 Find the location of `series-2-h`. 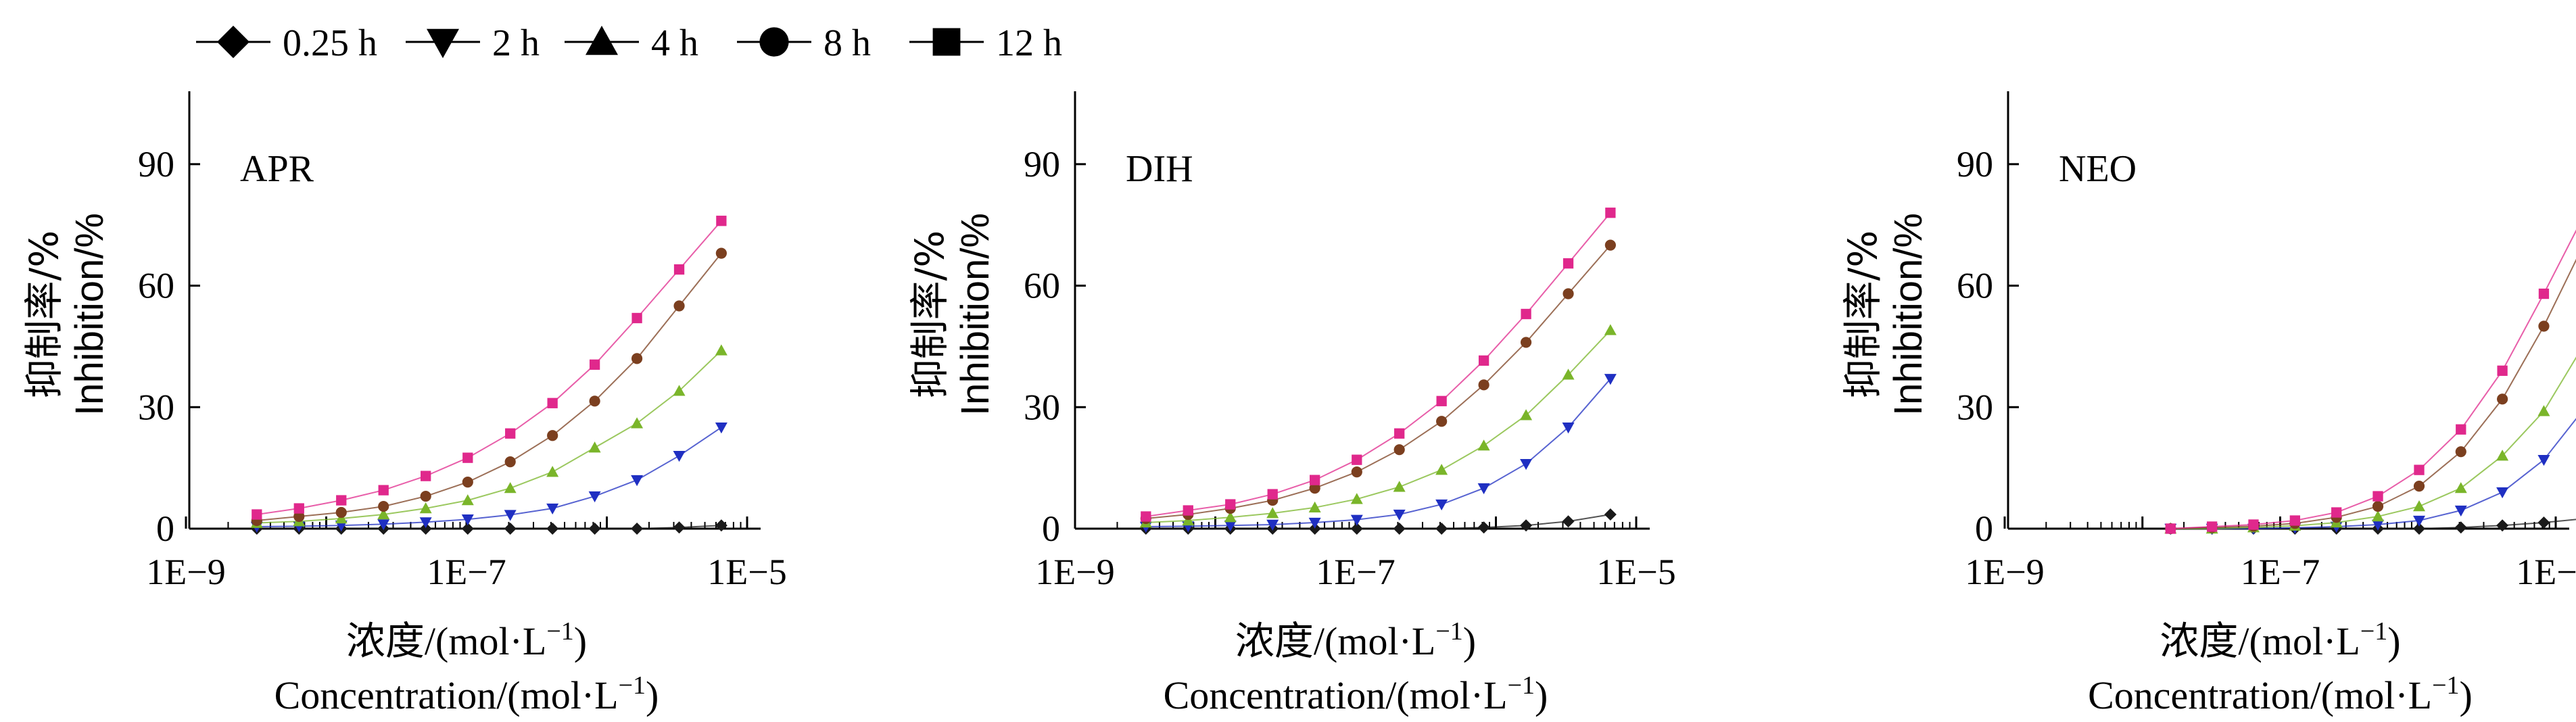

series-2-h is located at coordinates (2370, 476).